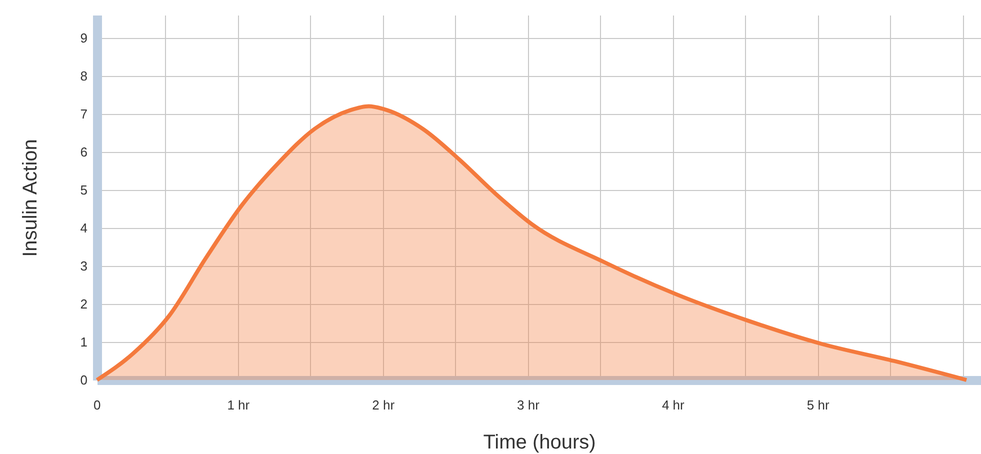  Describe the element at coordinates (238, 405) in the screenshot. I see `x-tick-label: 1 hr` at that location.